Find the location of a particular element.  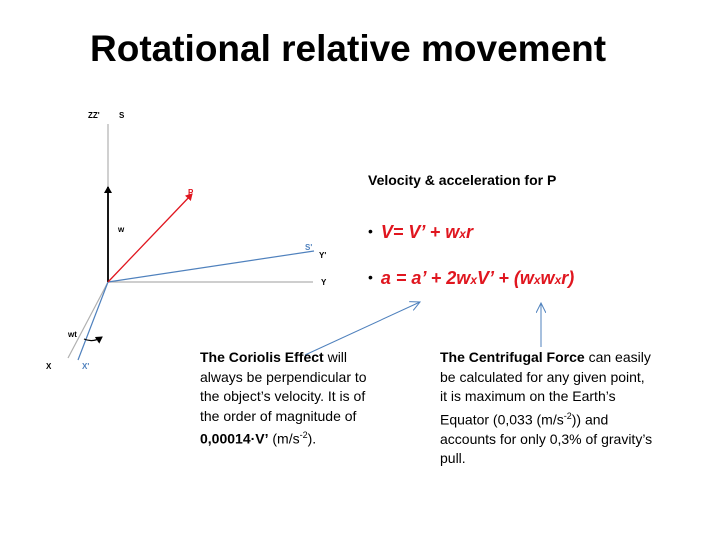

label-x: X is located at coordinates (49, 366).